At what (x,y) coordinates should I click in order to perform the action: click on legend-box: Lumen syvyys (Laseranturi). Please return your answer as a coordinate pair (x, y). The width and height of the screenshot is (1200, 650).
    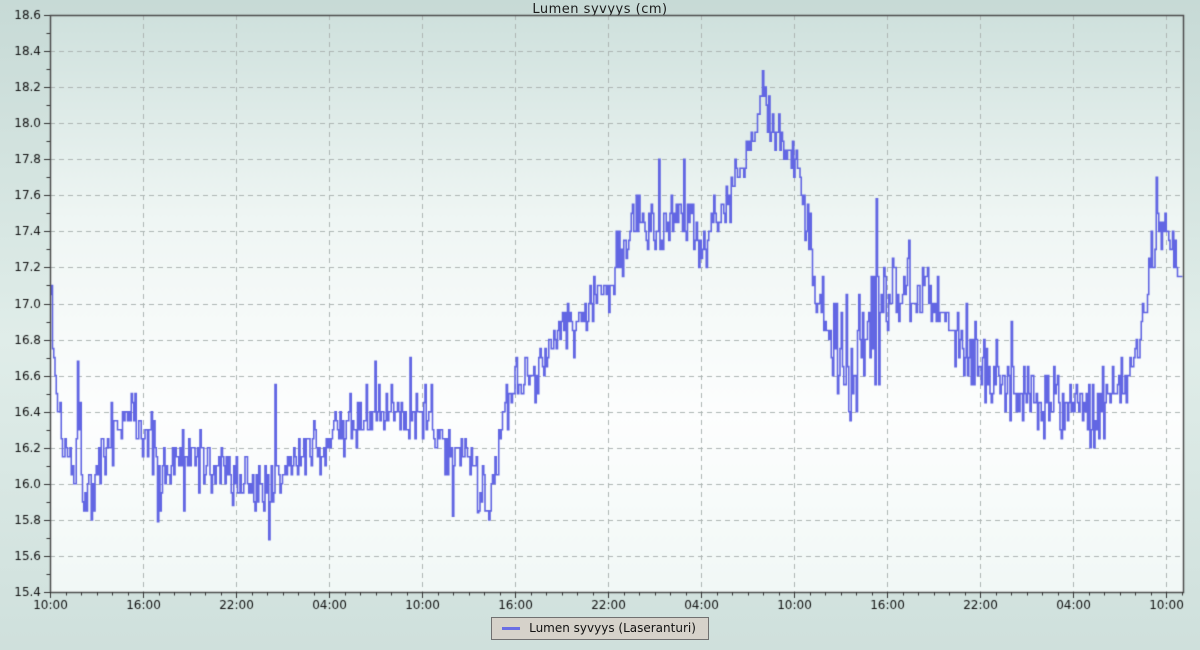
    Looking at the image, I should click on (600, 628).